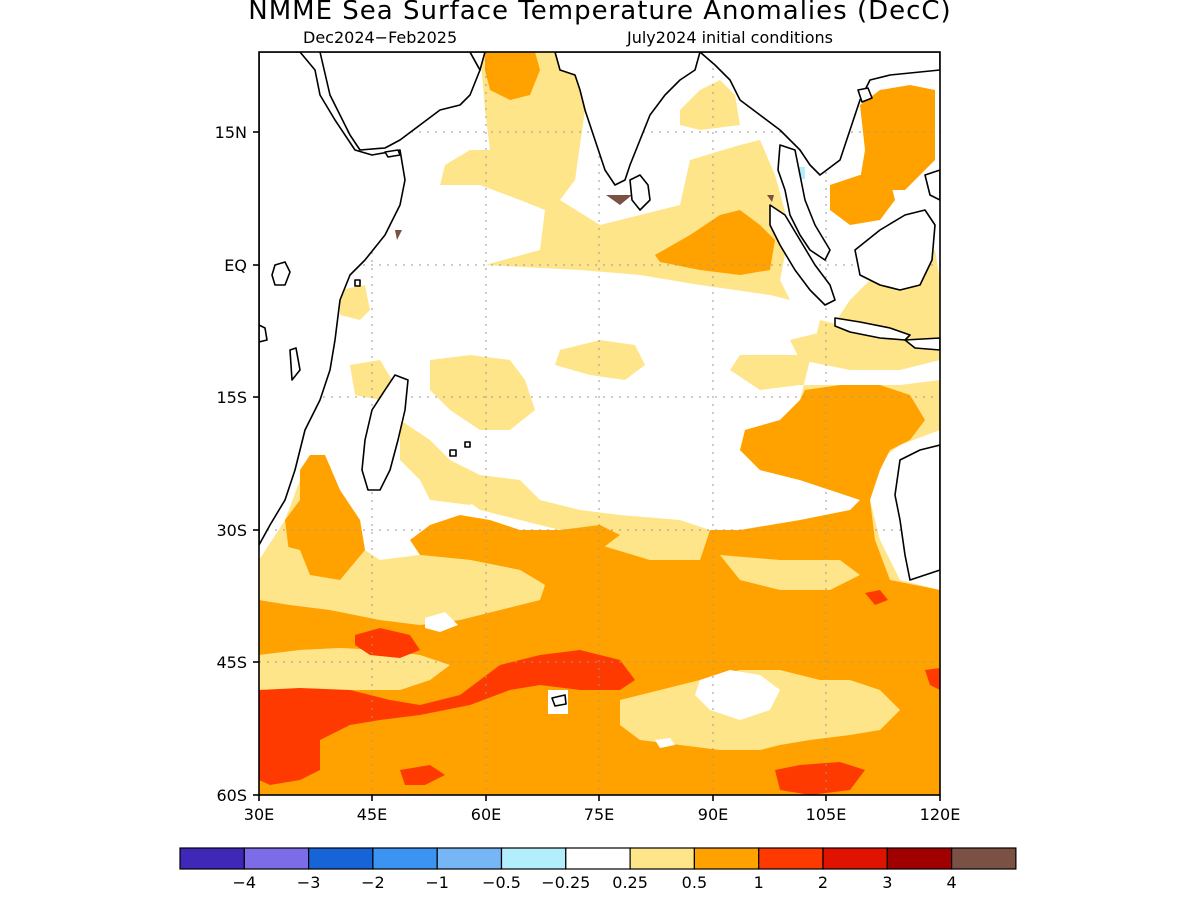  I want to click on lon-label: 60E, so click(486, 814).